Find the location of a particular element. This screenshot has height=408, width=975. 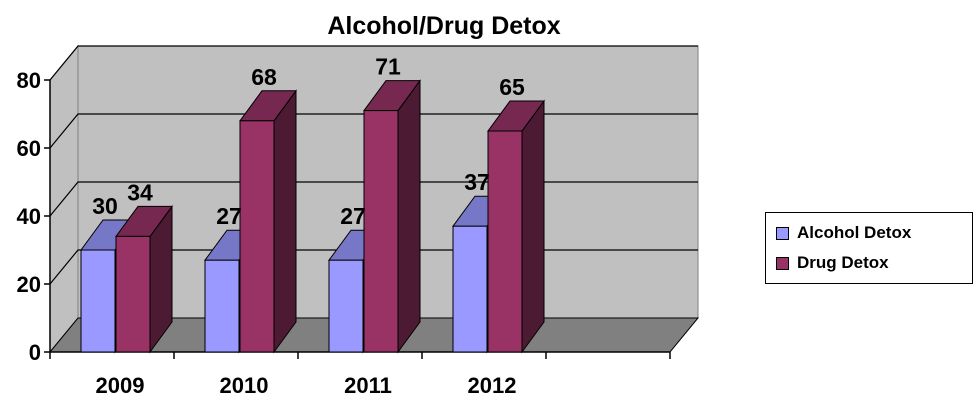

x-tick-label-2012: 2012 is located at coordinates (492, 385).